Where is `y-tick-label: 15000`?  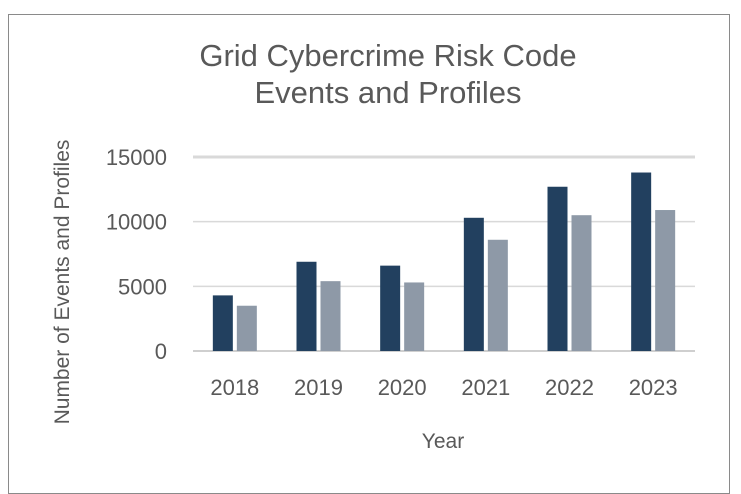
y-tick-label: 15000 is located at coordinates (136, 157).